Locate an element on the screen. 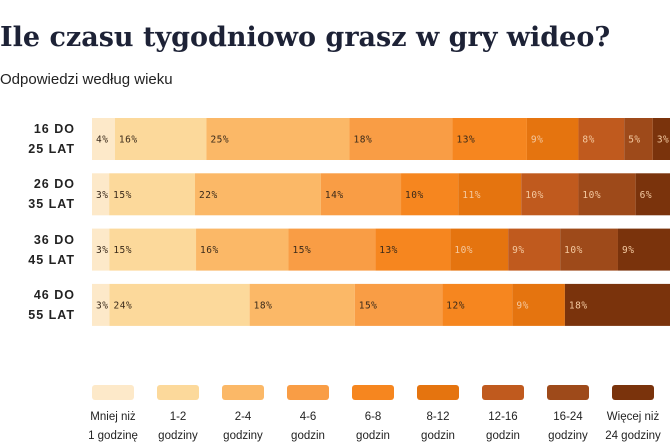  legend-label: Mniej niż 1 godzinę is located at coordinates (113, 426).